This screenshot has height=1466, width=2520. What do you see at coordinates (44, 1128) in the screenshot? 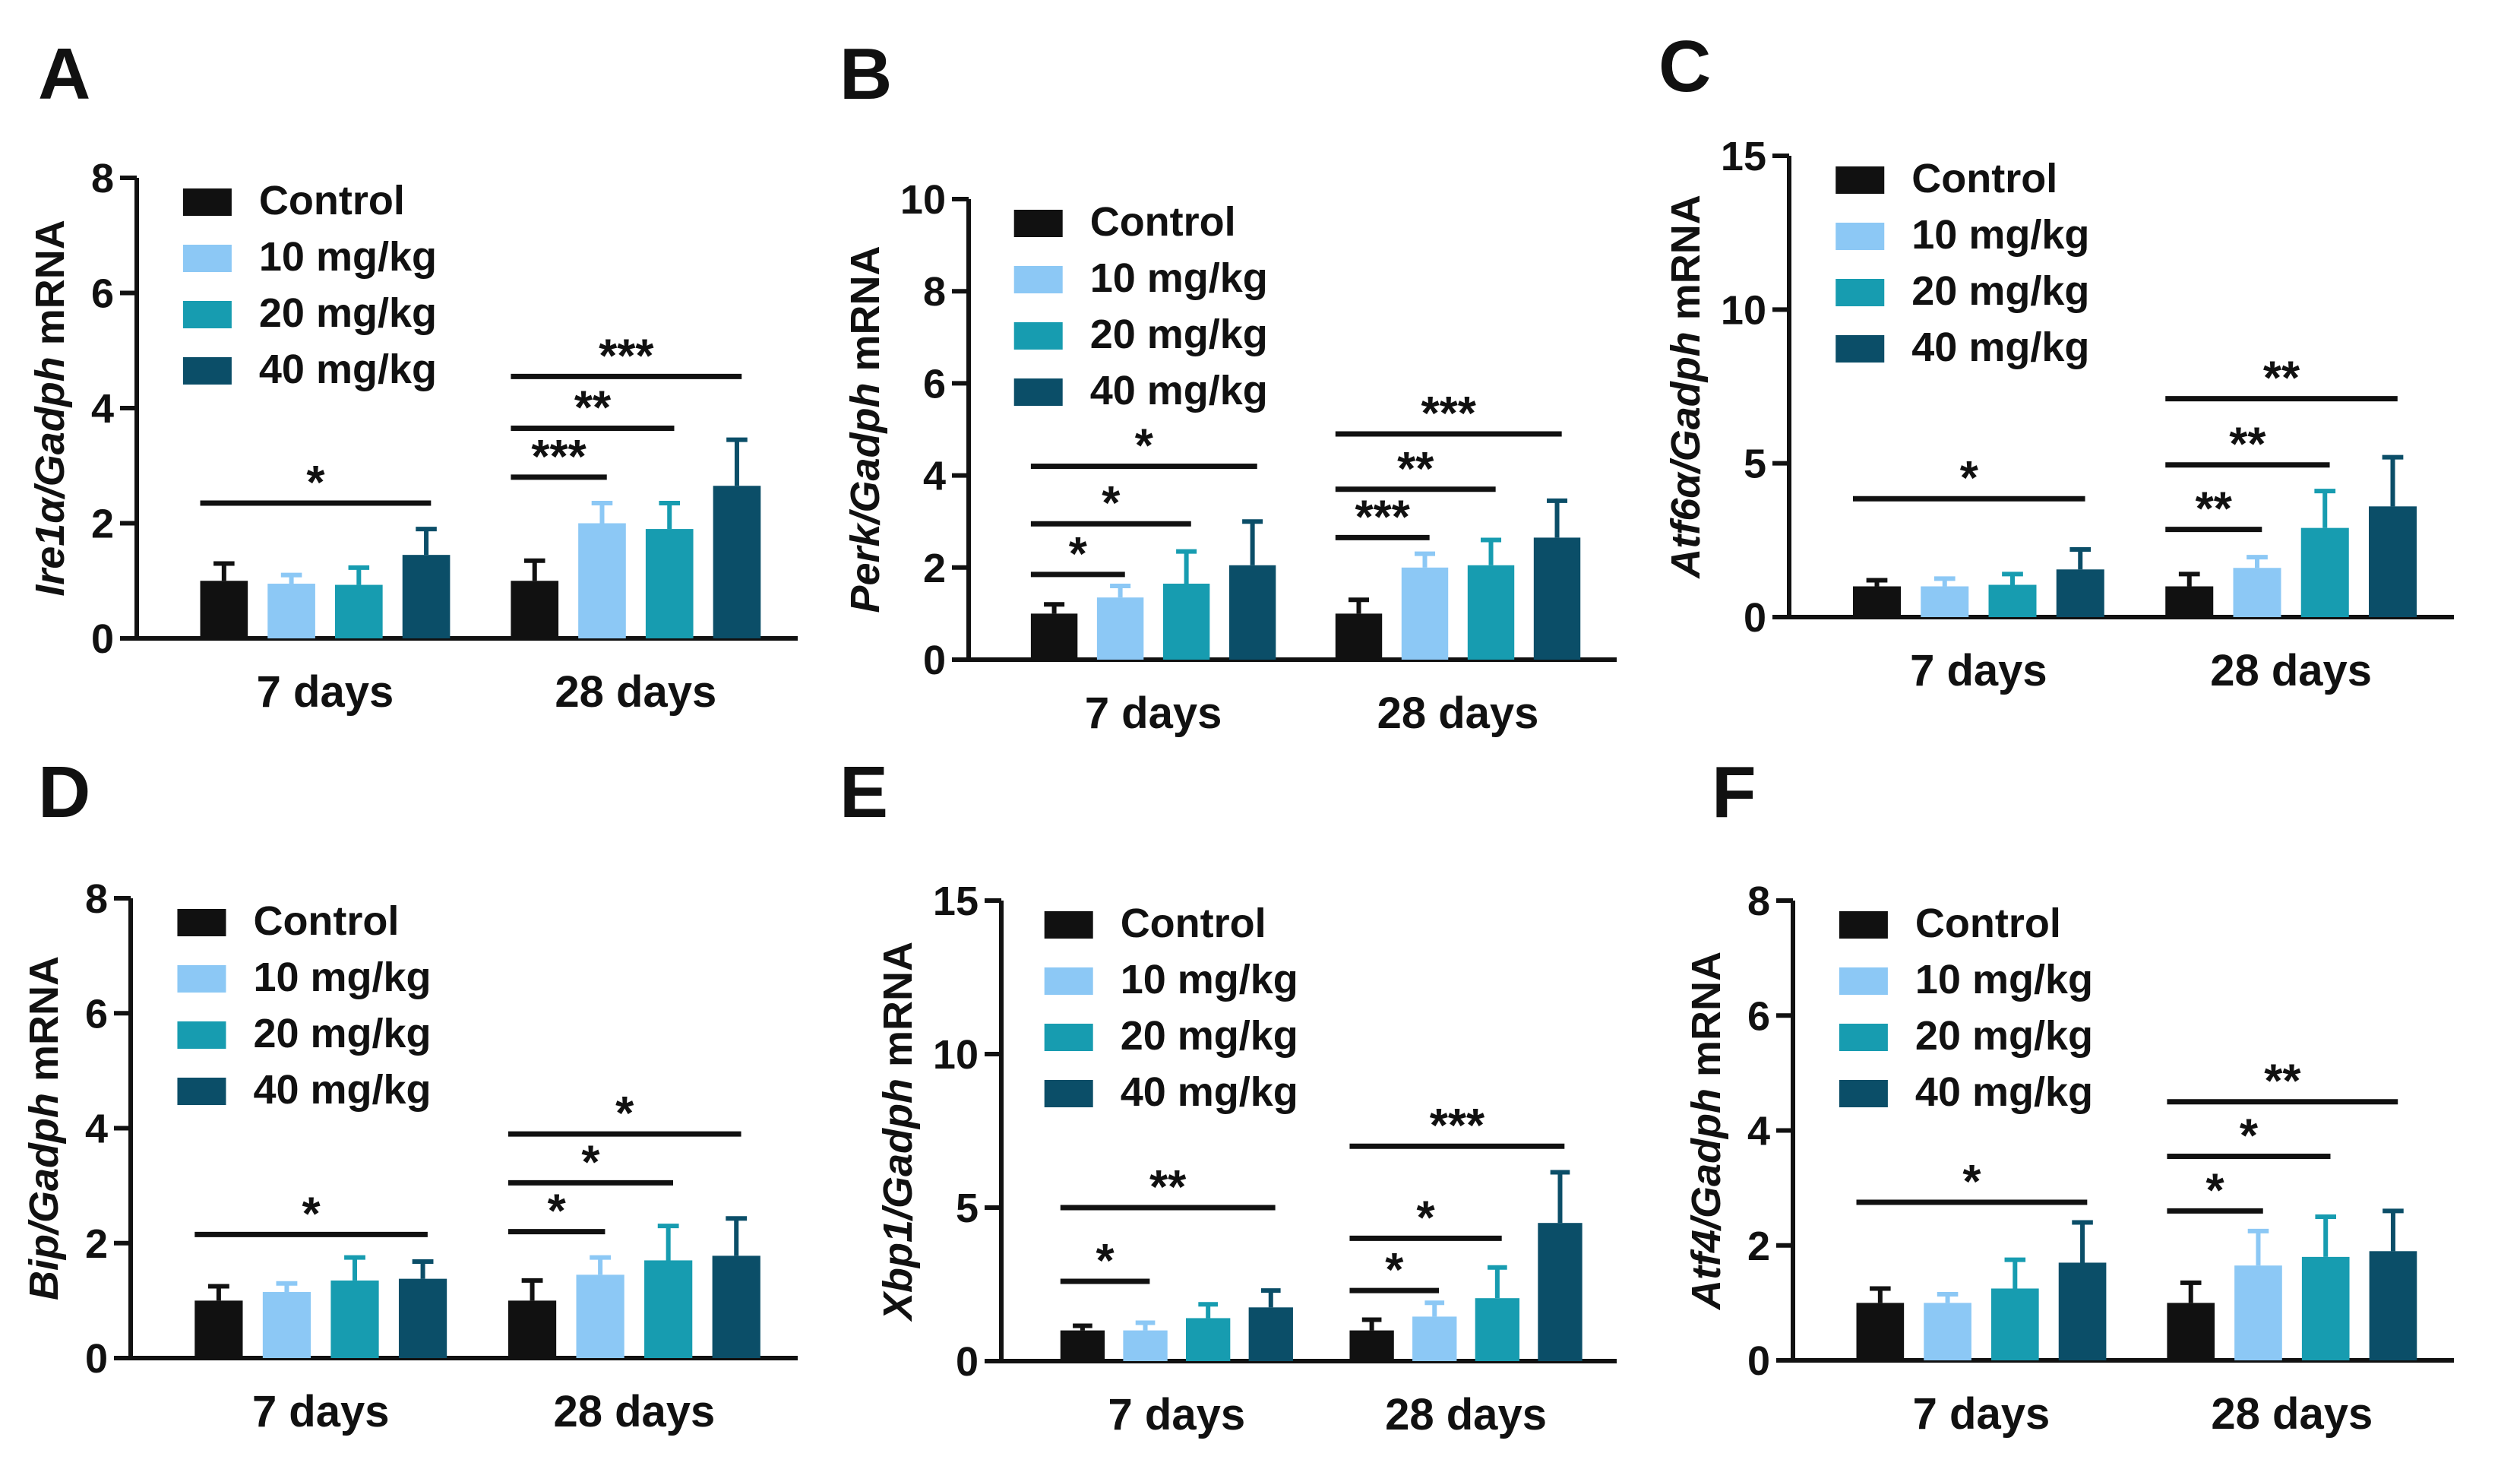
I see `y-axis-label: Bip/Gadph mRNA` at bounding box center [44, 1128].